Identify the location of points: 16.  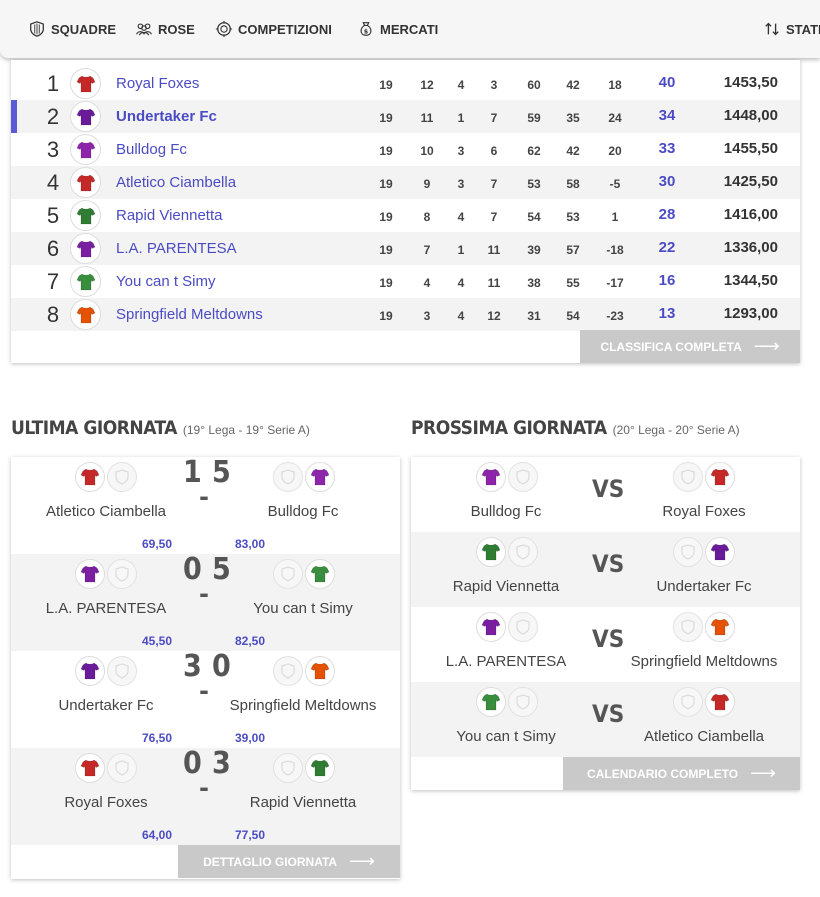
(667, 280).